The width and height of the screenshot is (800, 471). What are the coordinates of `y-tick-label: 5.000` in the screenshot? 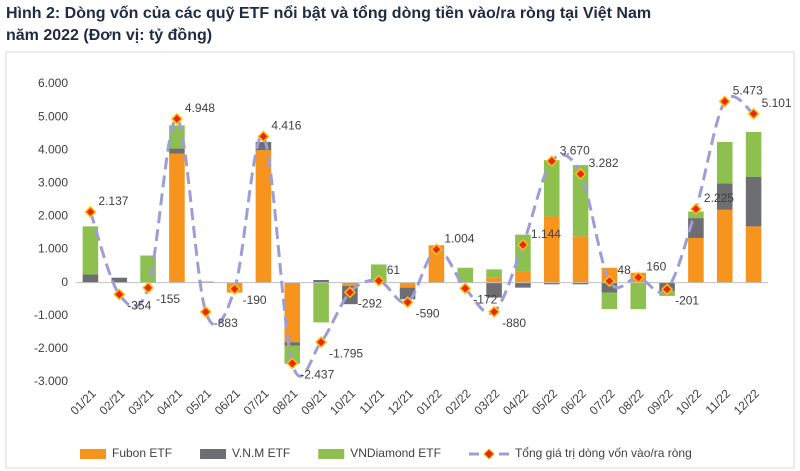 It's located at (53, 116).